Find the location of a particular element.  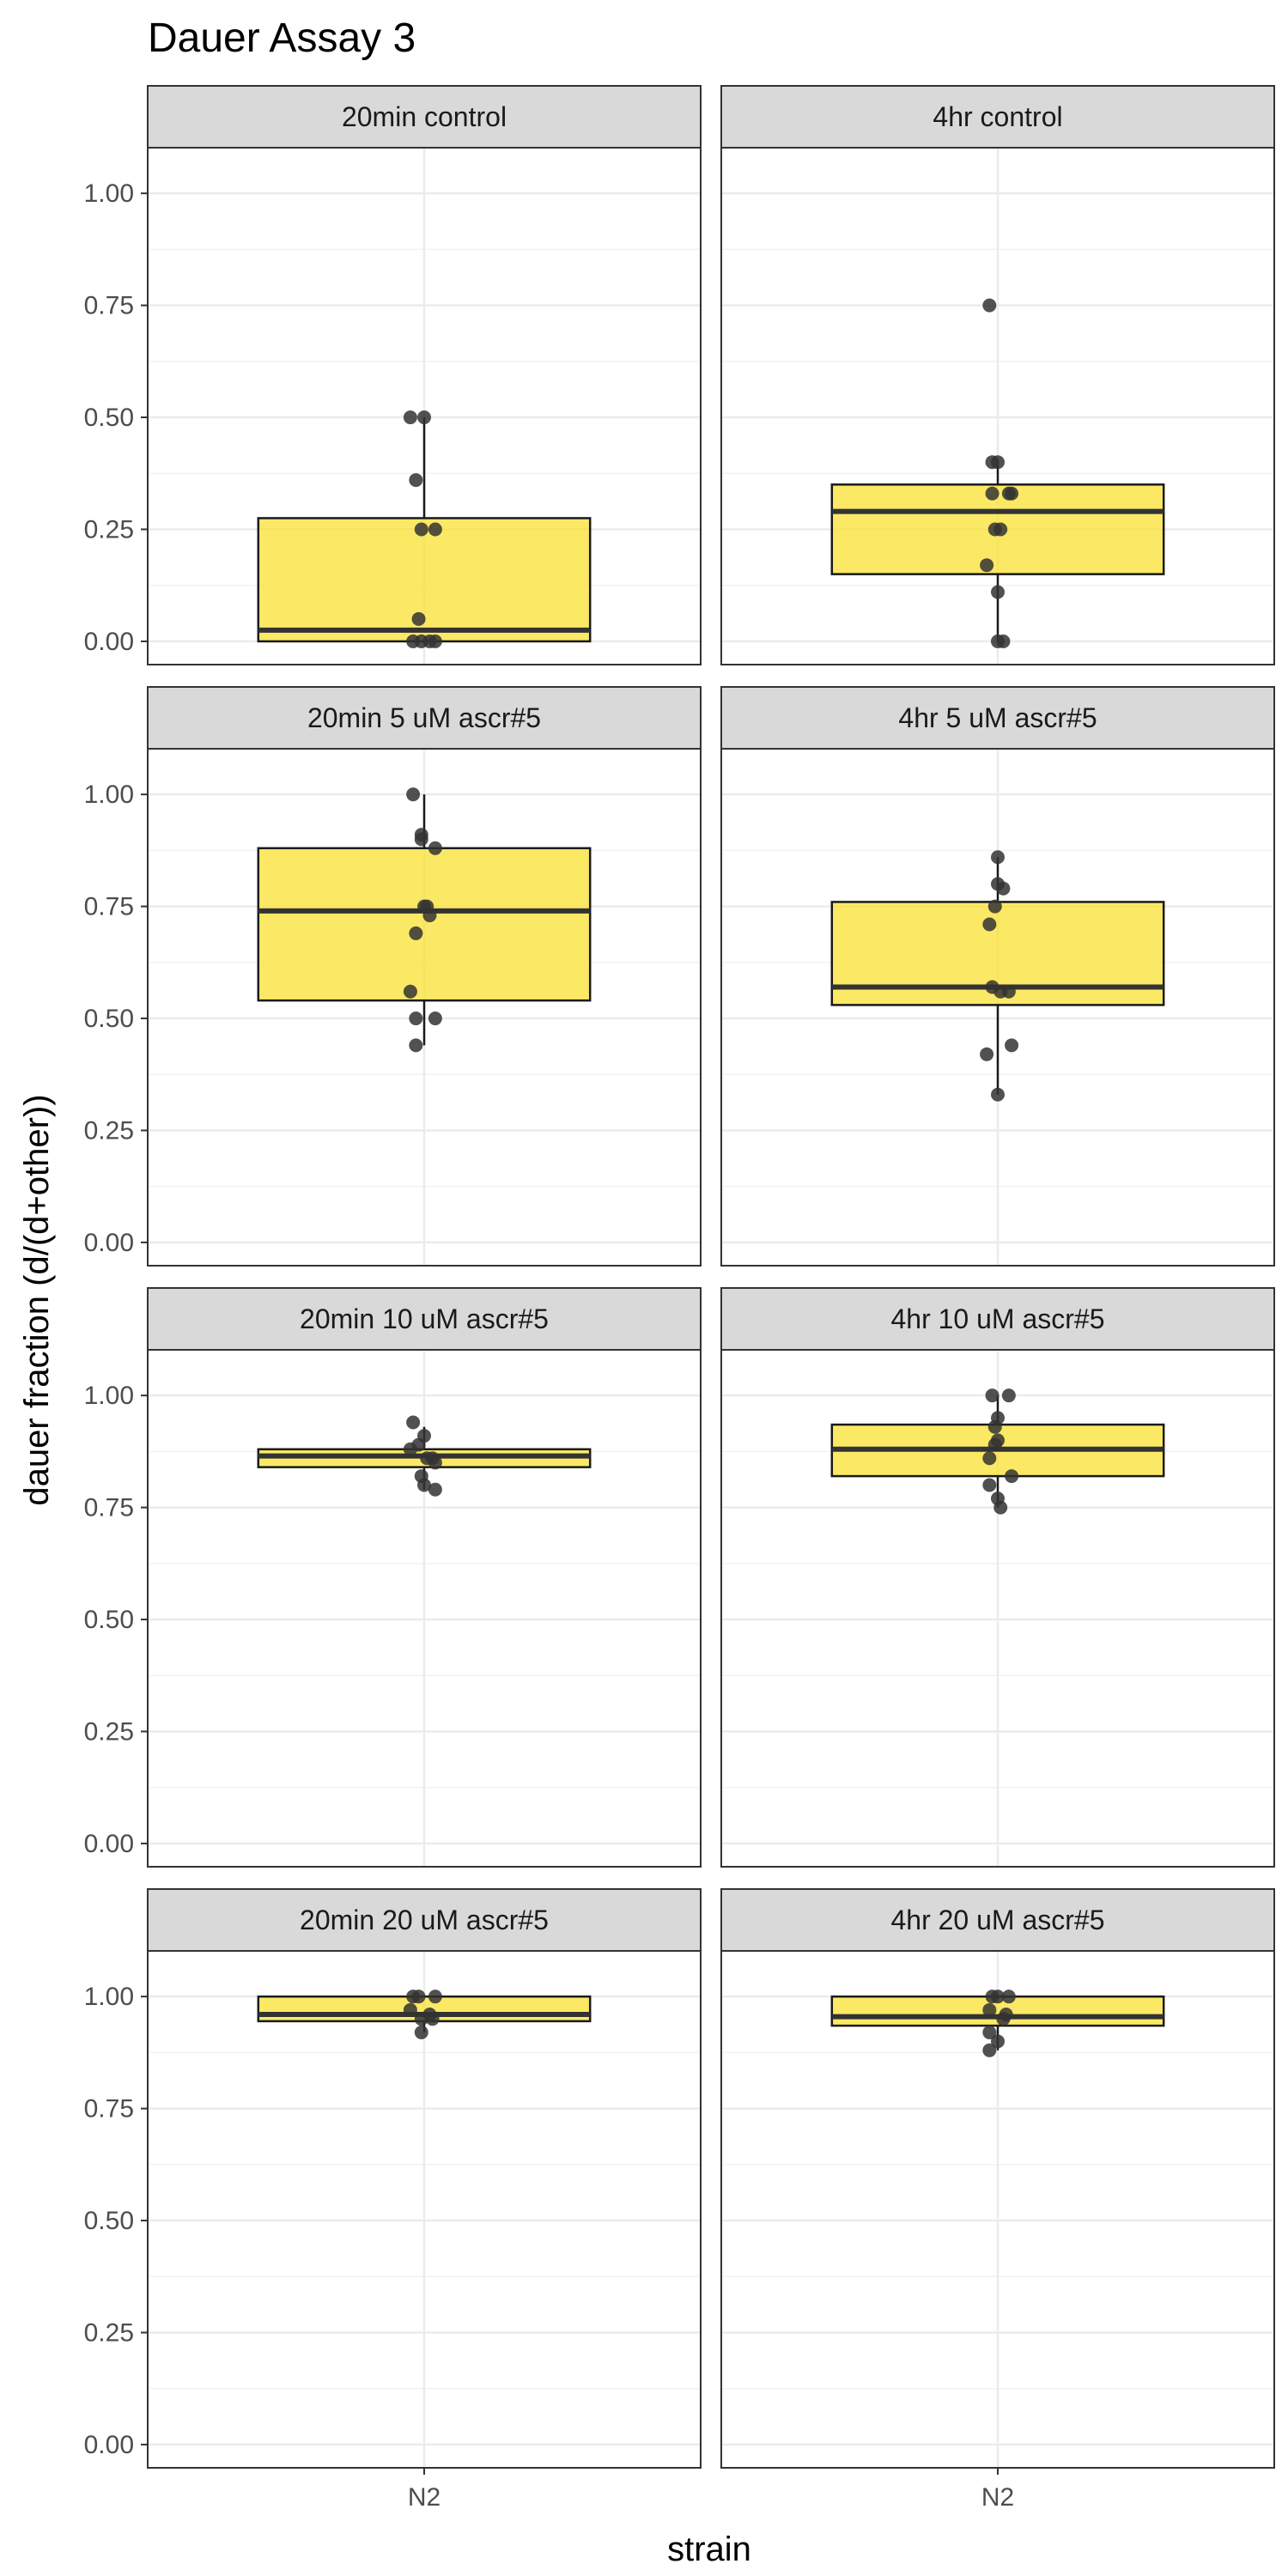

box is located at coordinates (424, 925).